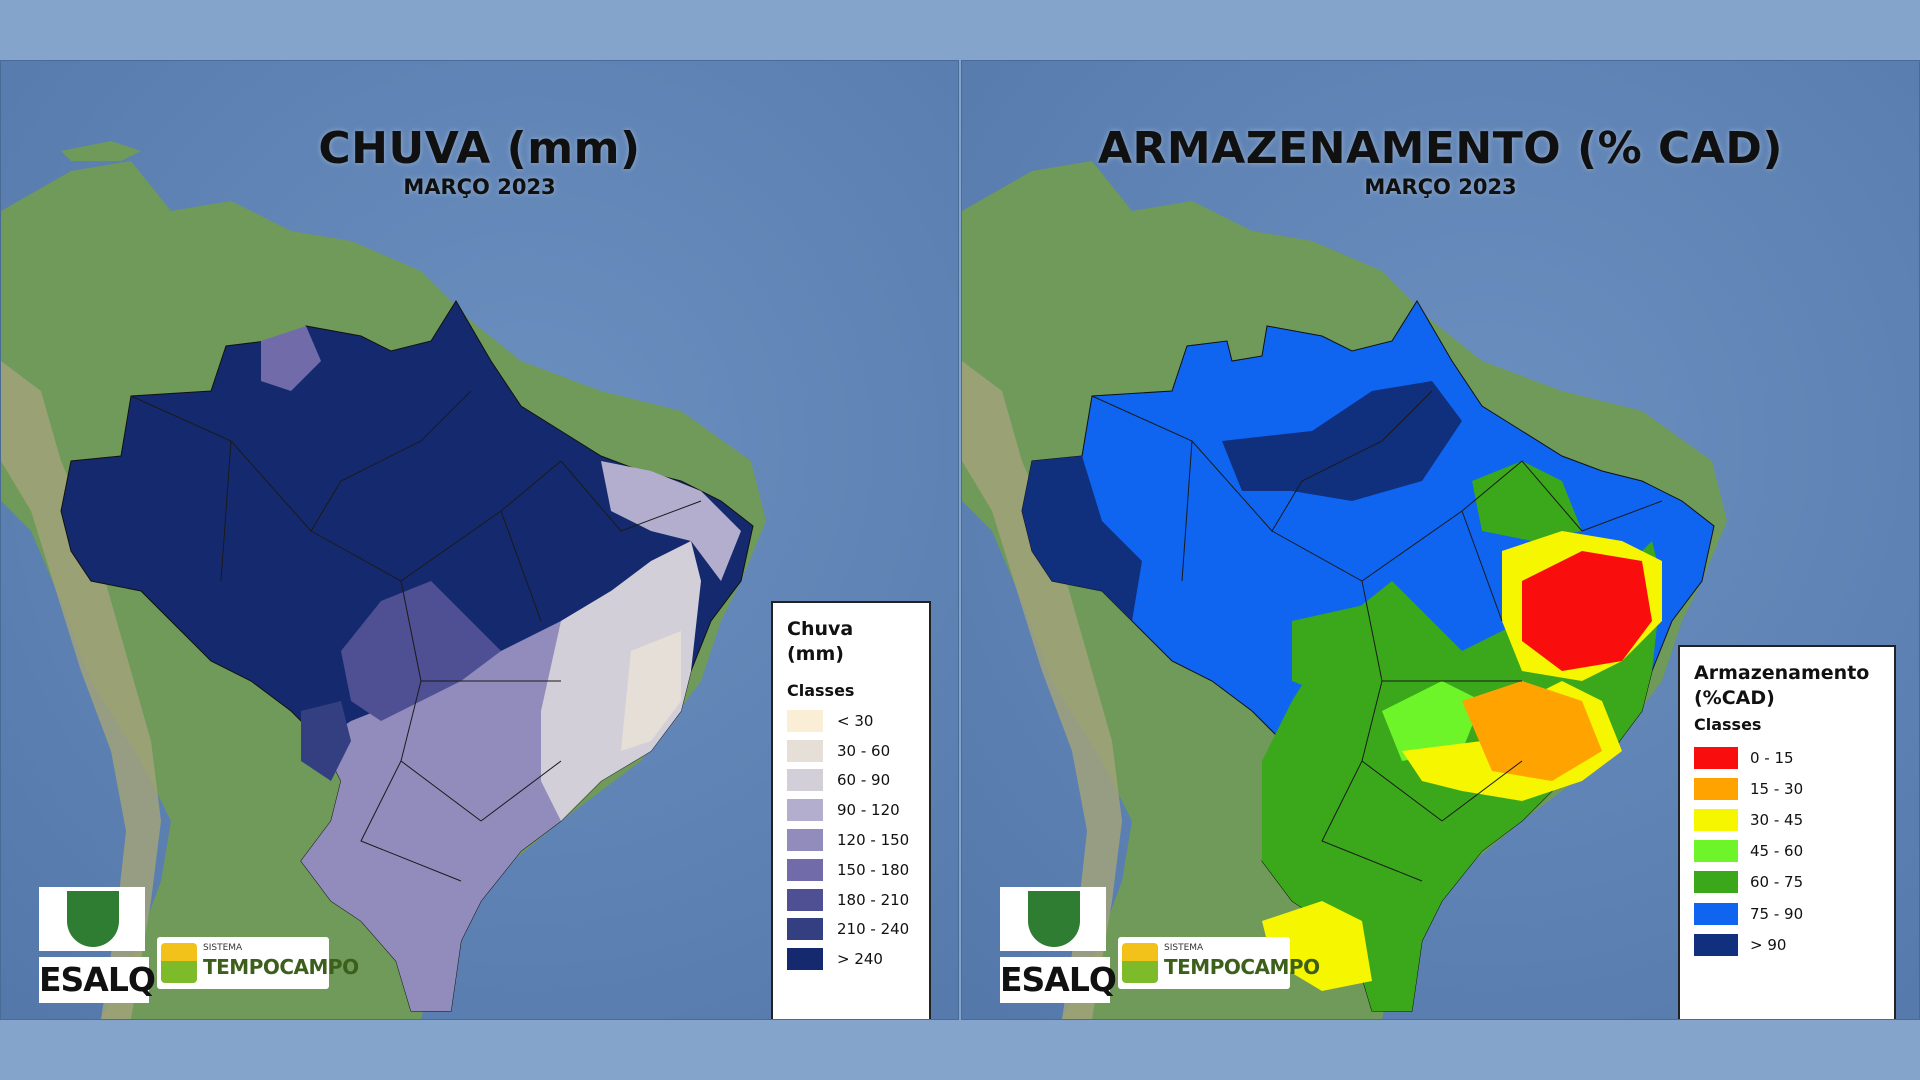 Image resolution: width=1920 pixels, height=1080 pixels. I want to click on legend-item: > 240, so click(851, 959).